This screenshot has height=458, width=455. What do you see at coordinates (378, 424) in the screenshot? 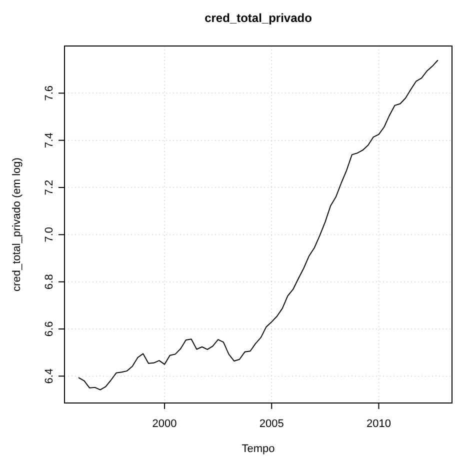
I see `x-tick-label: 2010` at bounding box center [378, 424].